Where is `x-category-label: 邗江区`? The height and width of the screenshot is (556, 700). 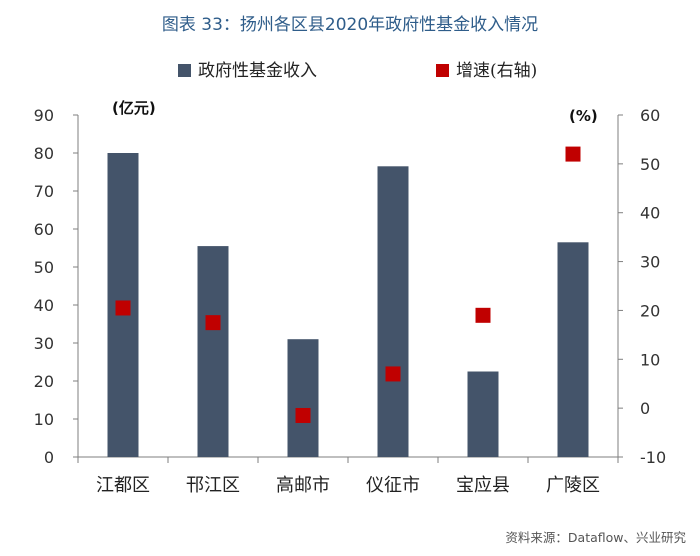 x-category-label: 邗江区 is located at coordinates (213, 485).